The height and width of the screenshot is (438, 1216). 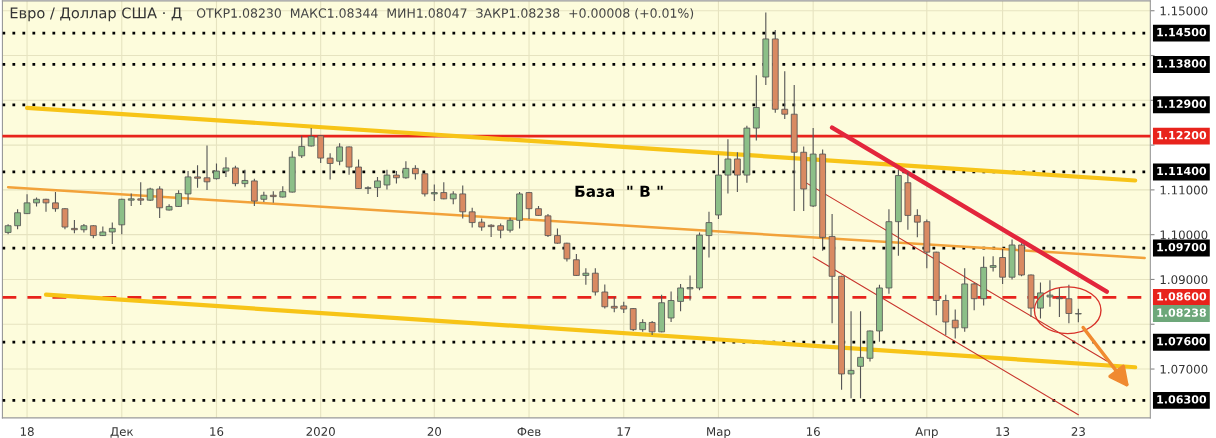 What do you see at coordinates (320, 432) in the screenshot?
I see `x-tick-label: 2020` at bounding box center [320, 432].